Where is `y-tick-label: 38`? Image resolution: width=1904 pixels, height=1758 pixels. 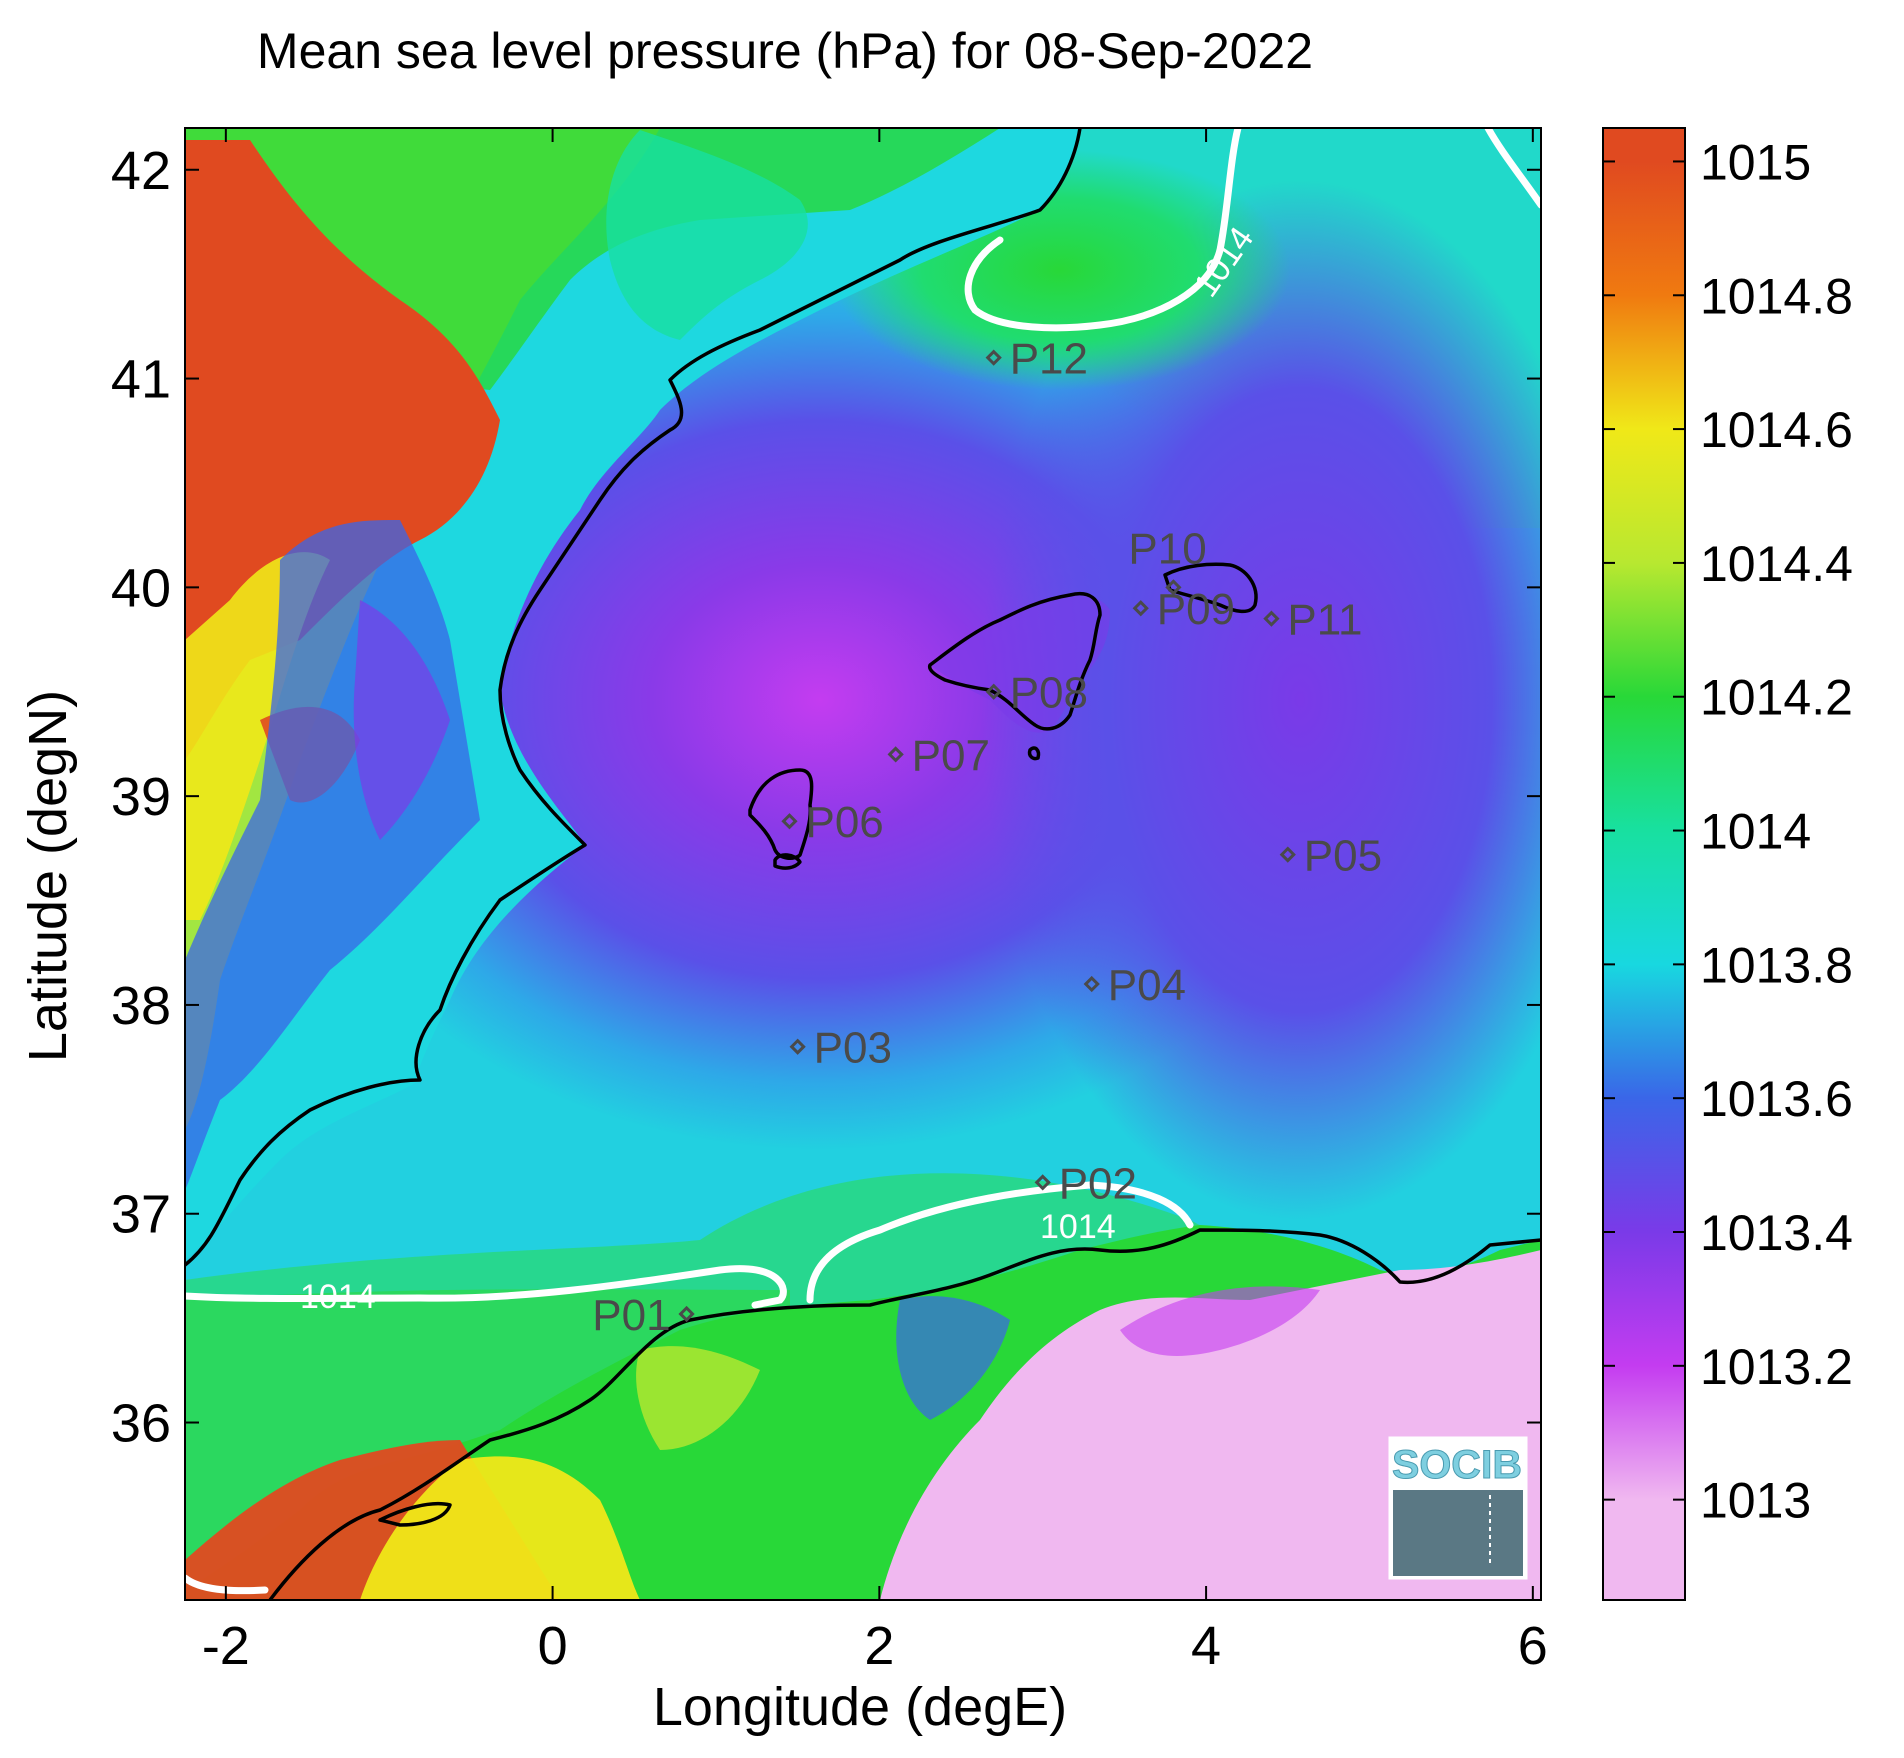
y-tick-label: 38 is located at coordinates (141, 1006).